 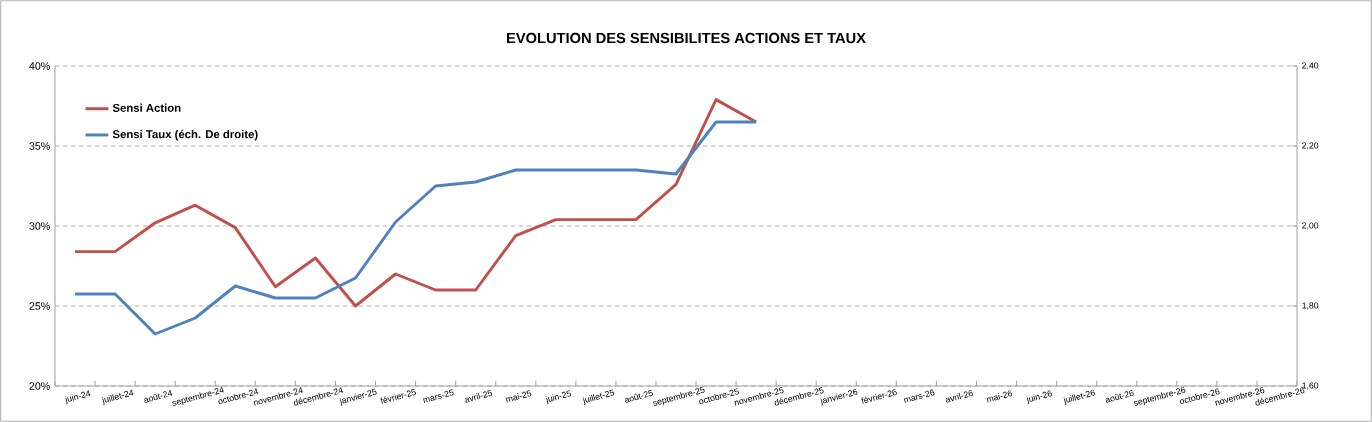 What do you see at coordinates (1310, 226) in the screenshot?
I see `y2-tick-label: 2,00` at bounding box center [1310, 226].